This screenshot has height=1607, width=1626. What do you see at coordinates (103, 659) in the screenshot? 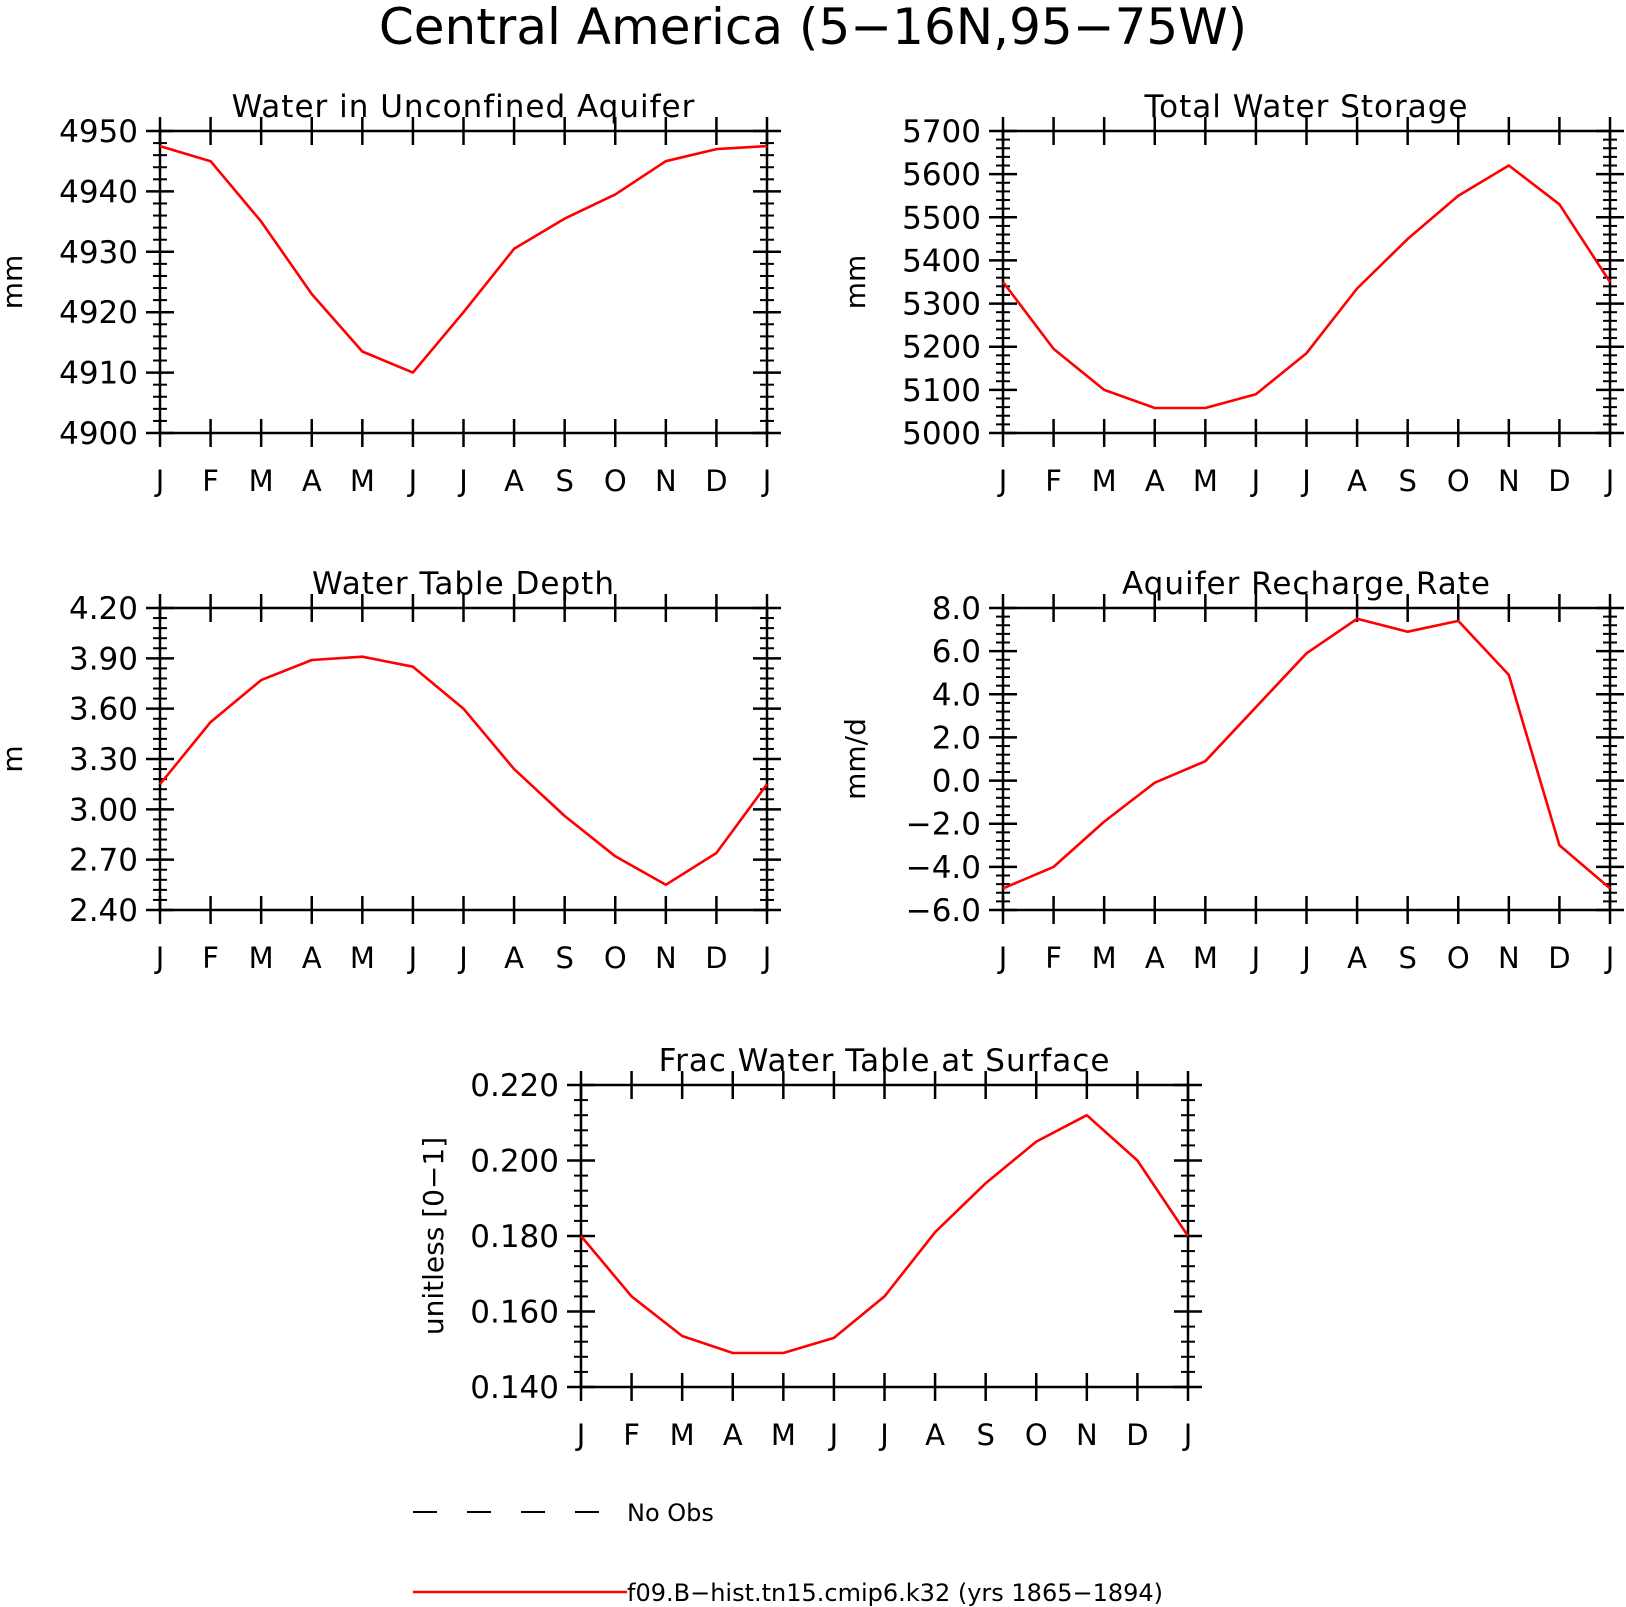
I see `y-tick-label: 3.90` at bounding box center [103, 659].